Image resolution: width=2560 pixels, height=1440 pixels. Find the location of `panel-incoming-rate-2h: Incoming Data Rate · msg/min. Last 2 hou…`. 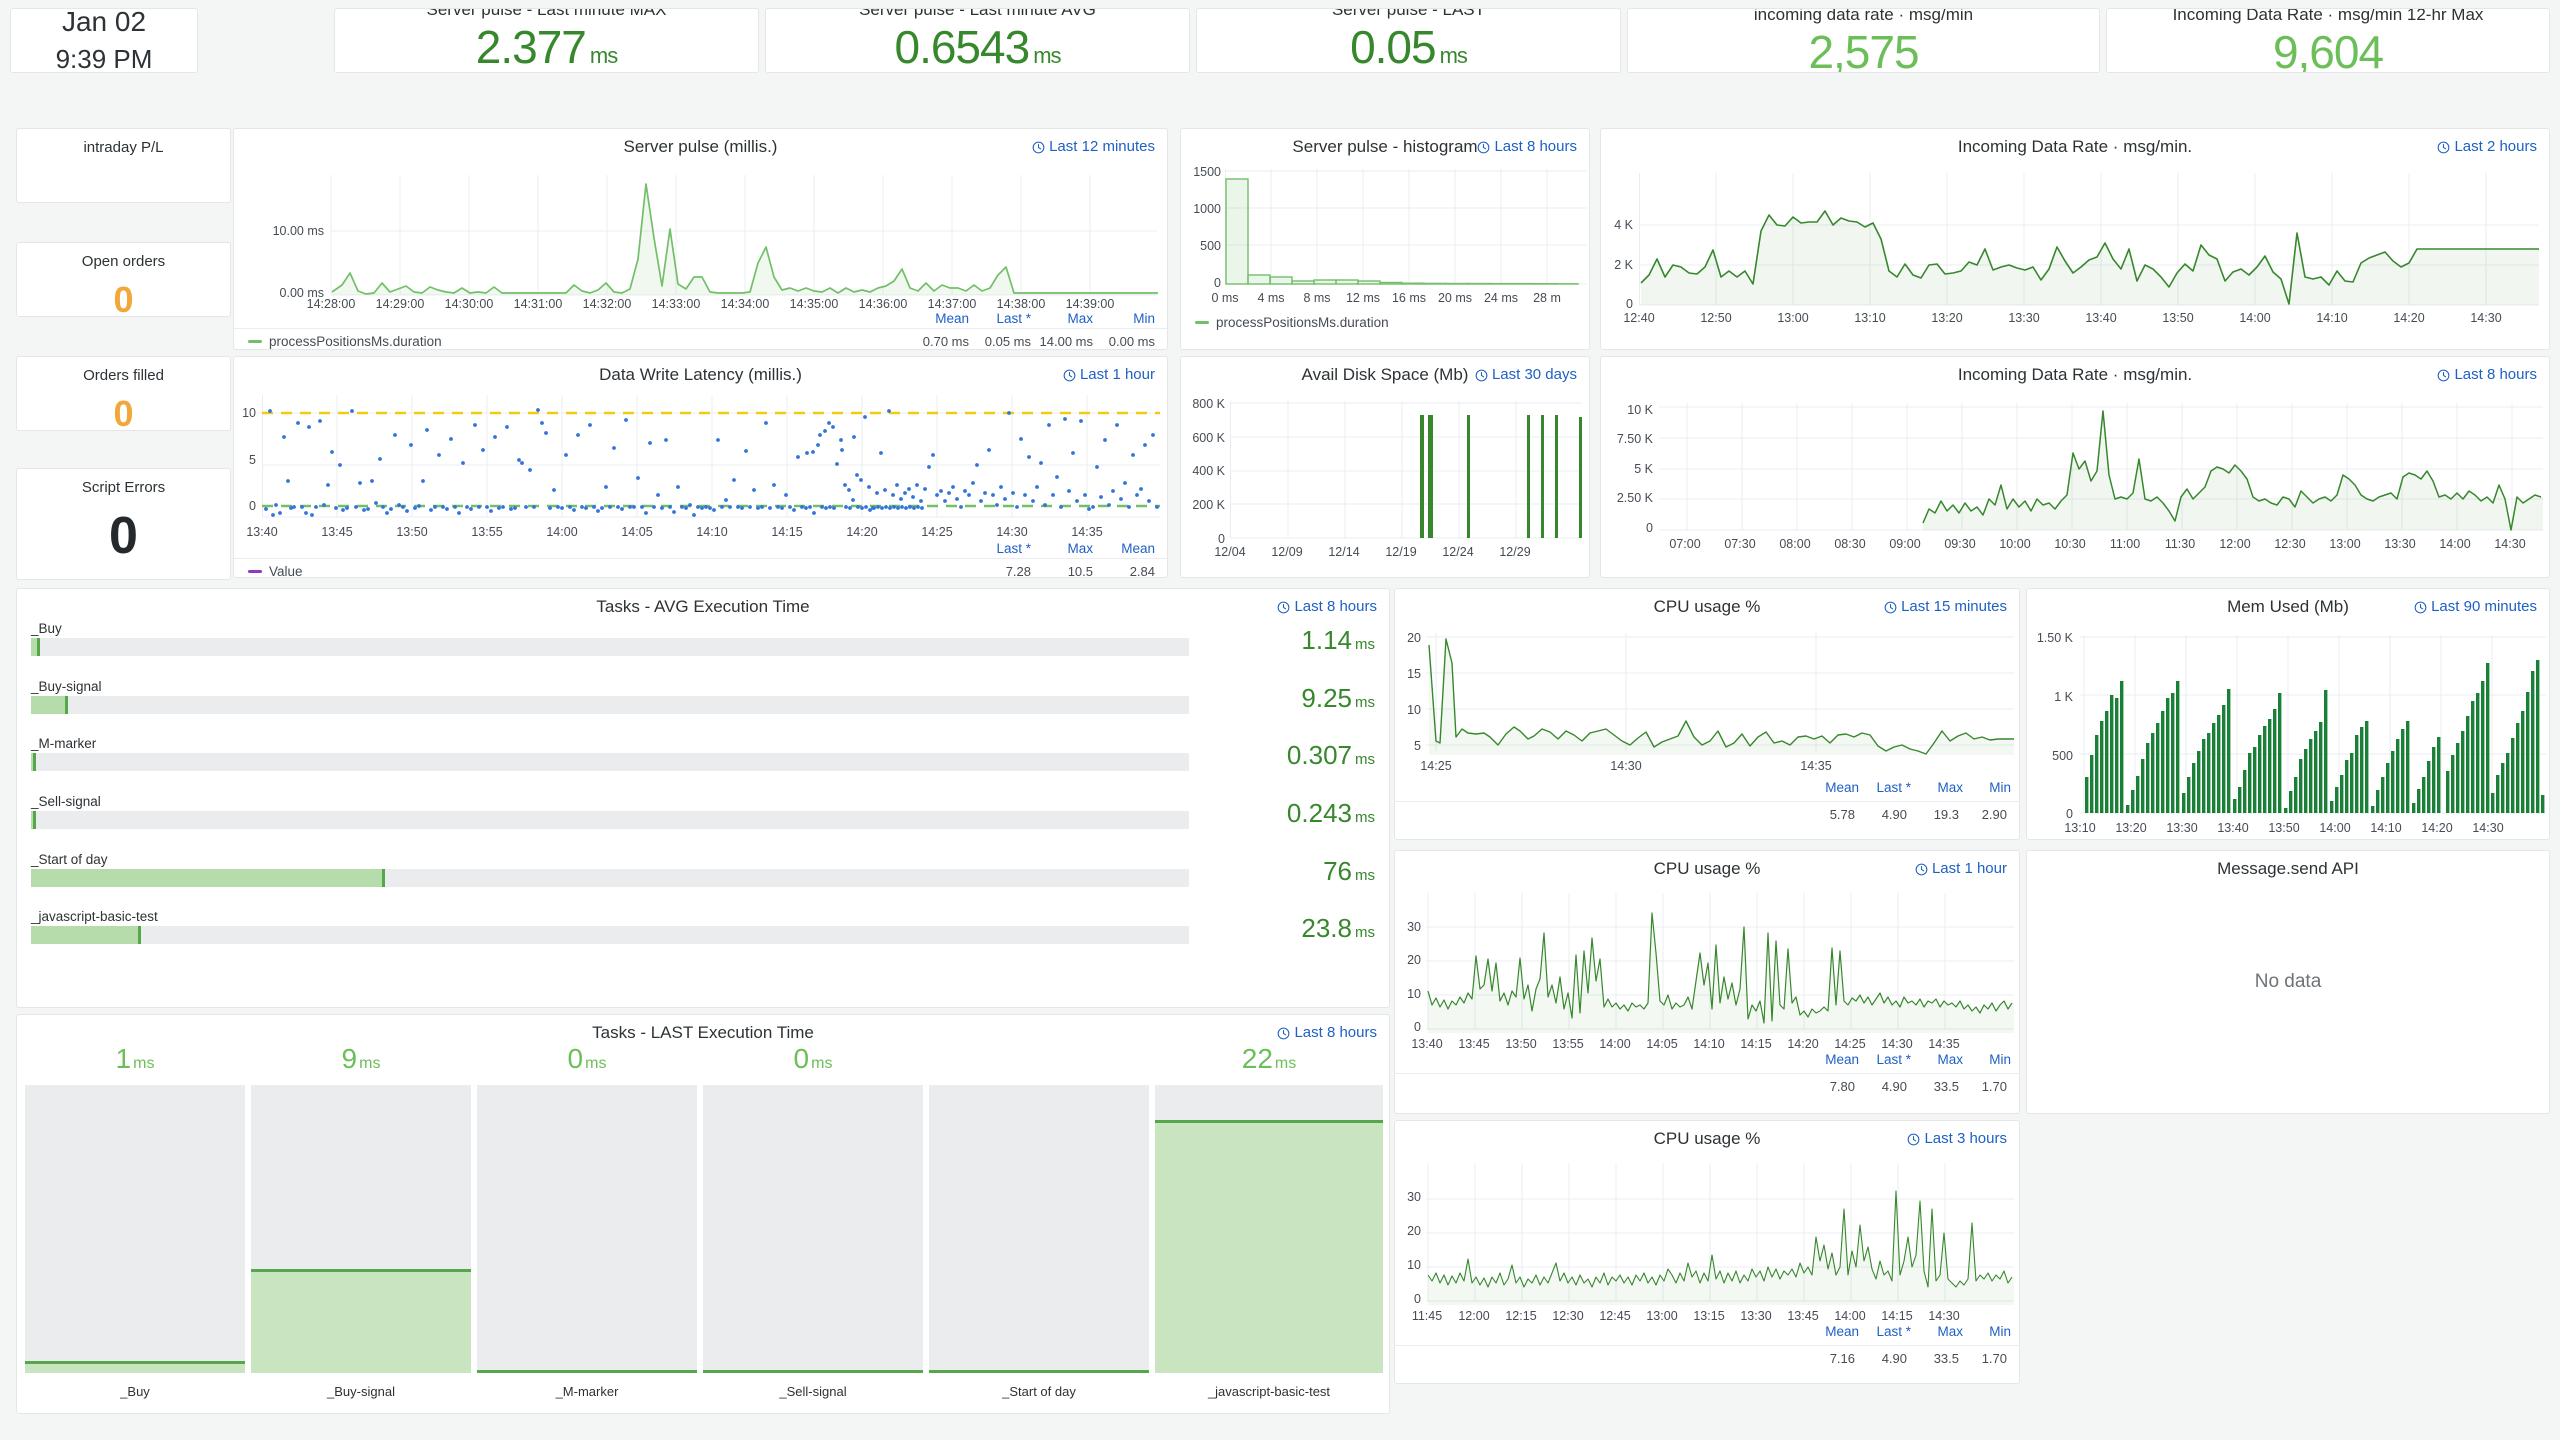

panel-incoming-rate-2h: Incoming Data Rate · msg/min. Last 2 hou… is located at coordinates (2075, 239).